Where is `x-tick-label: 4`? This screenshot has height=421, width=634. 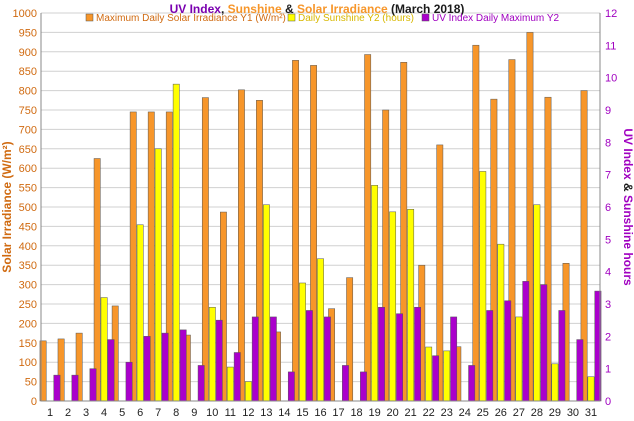 x-tick-label: 4 is located at coordinates (104, 413).